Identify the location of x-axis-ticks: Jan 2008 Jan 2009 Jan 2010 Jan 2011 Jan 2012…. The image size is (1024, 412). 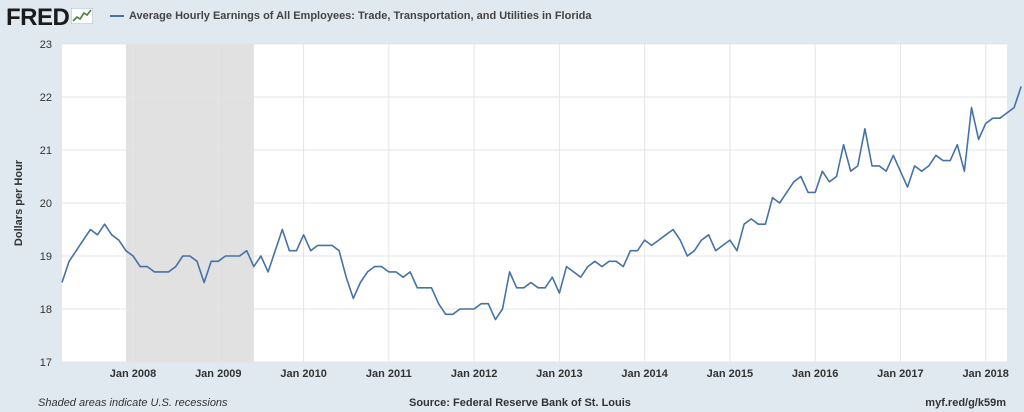
(559, 374).